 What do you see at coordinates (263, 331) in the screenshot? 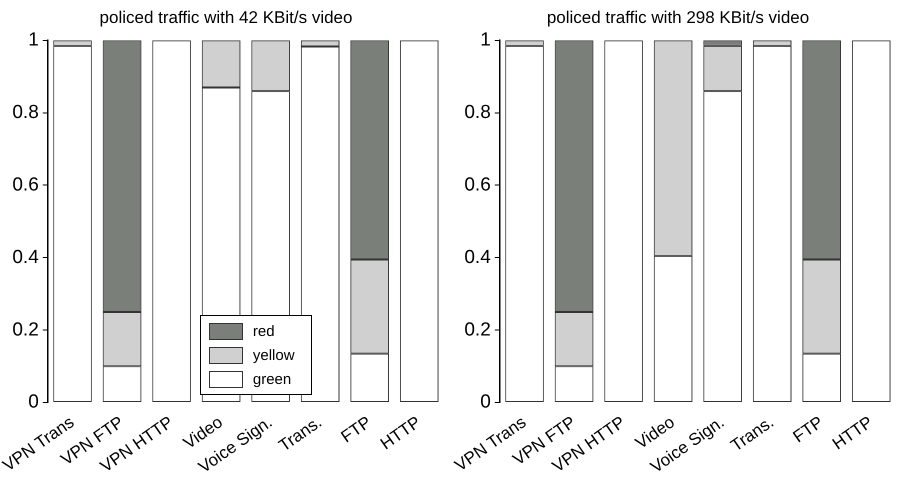
I see `legend-label: red` at bounding box center [263, 331].